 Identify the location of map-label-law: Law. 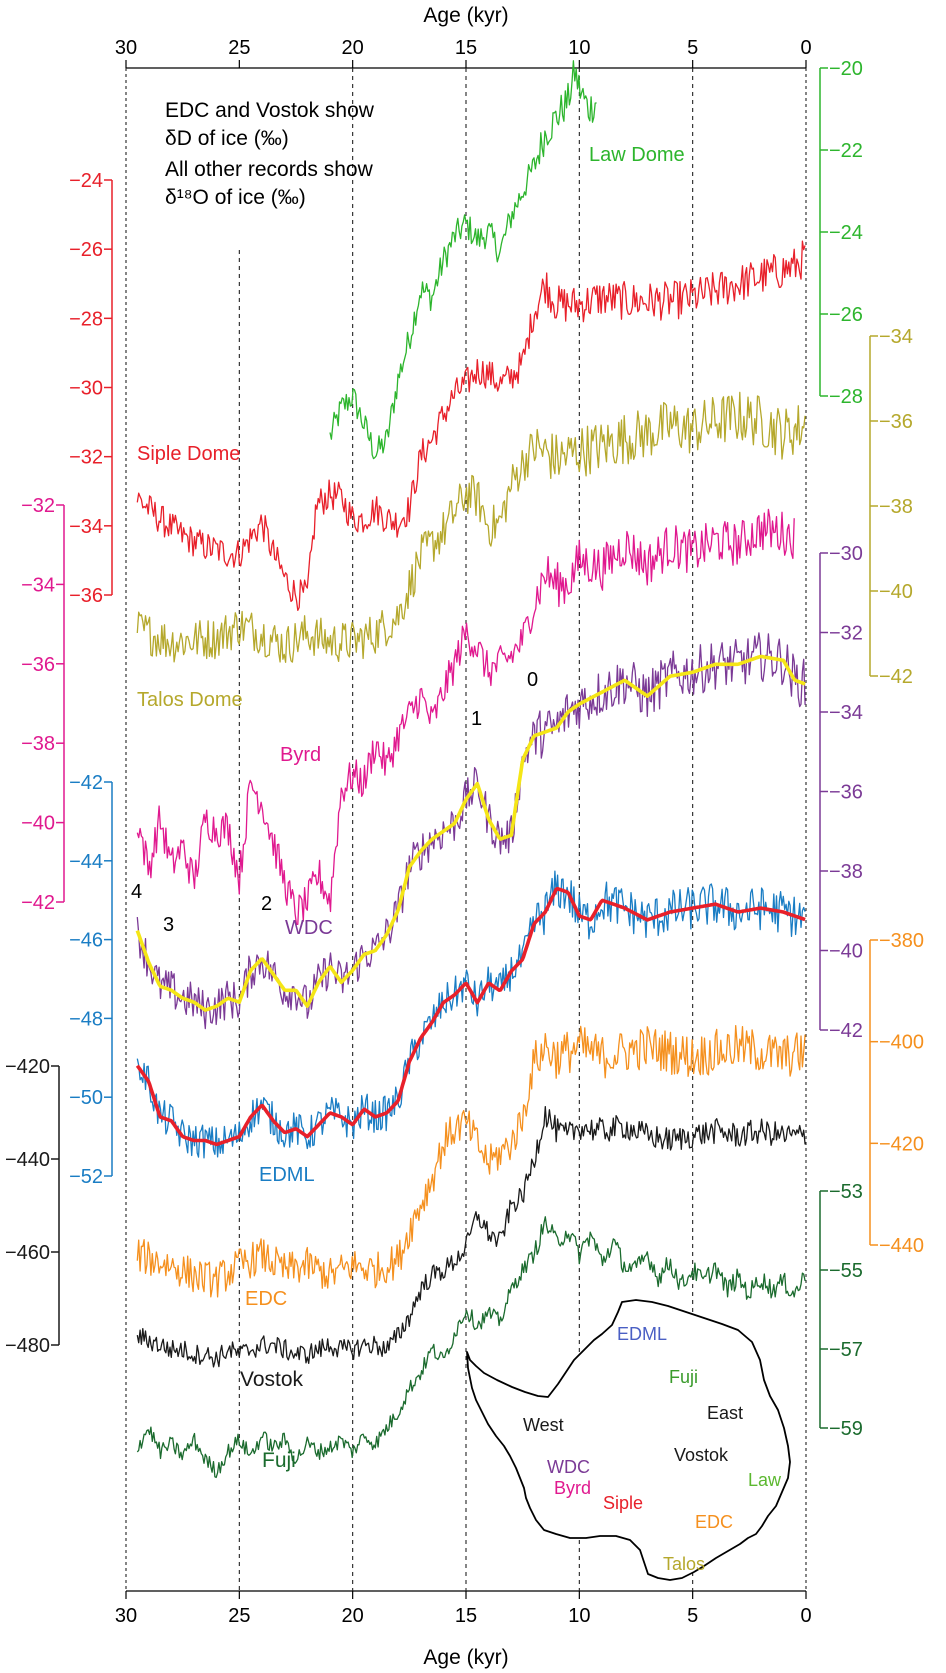
(765, 1480).